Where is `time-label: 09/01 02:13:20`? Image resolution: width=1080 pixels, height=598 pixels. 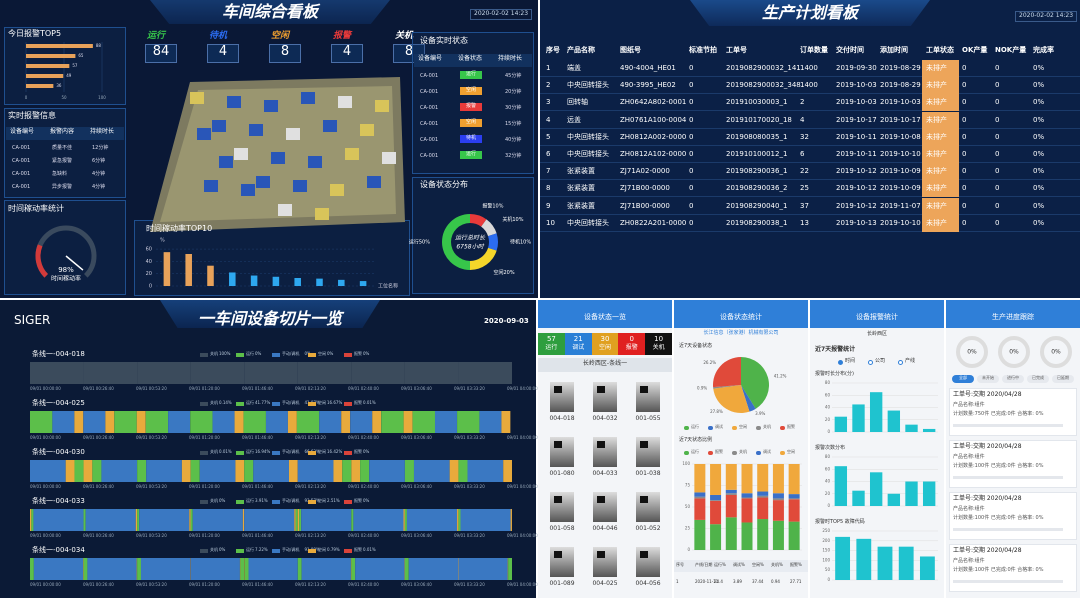 time-label: 09/01 02:13:20 is located at coordinates (310, 486).